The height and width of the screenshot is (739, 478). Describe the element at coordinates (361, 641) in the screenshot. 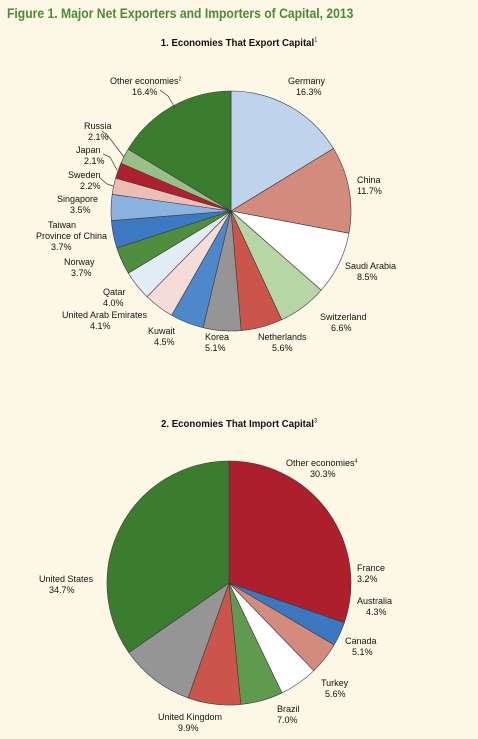

I see `label-name: Canada` at that location.